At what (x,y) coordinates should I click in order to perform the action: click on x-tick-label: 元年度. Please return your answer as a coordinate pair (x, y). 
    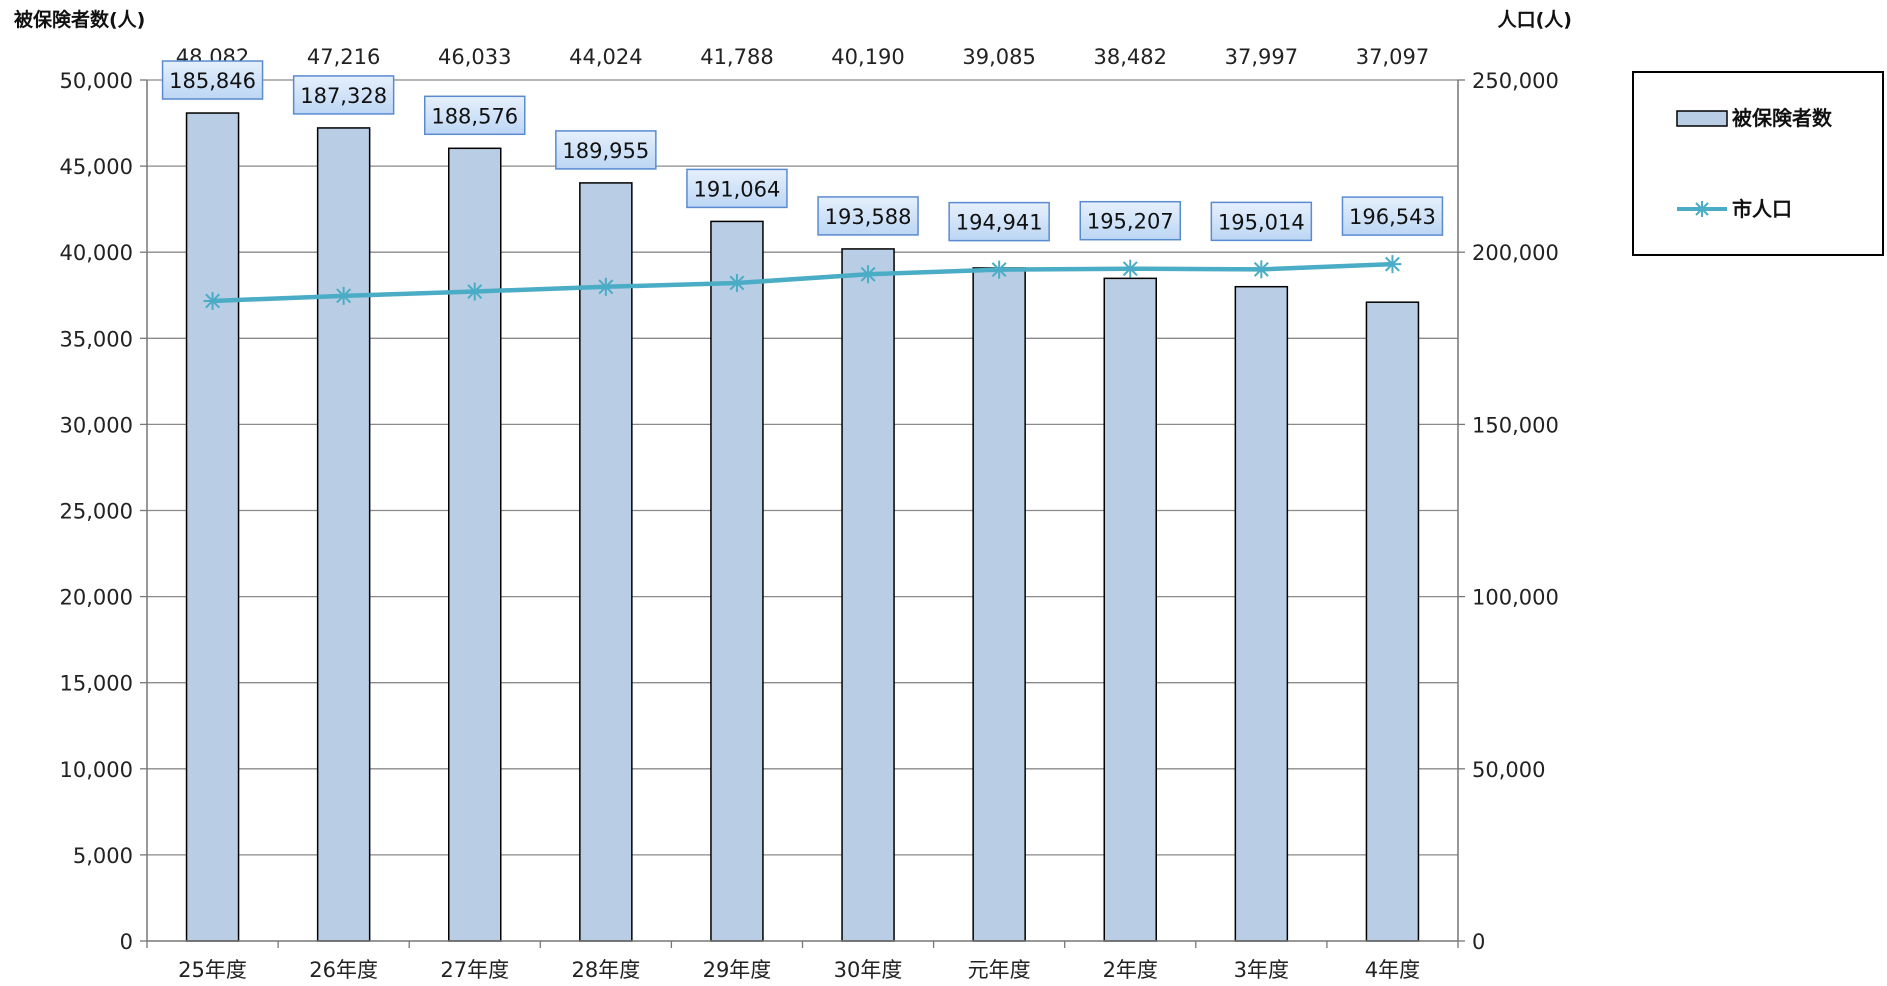
    Looking at the image, I should click on (999, 970).